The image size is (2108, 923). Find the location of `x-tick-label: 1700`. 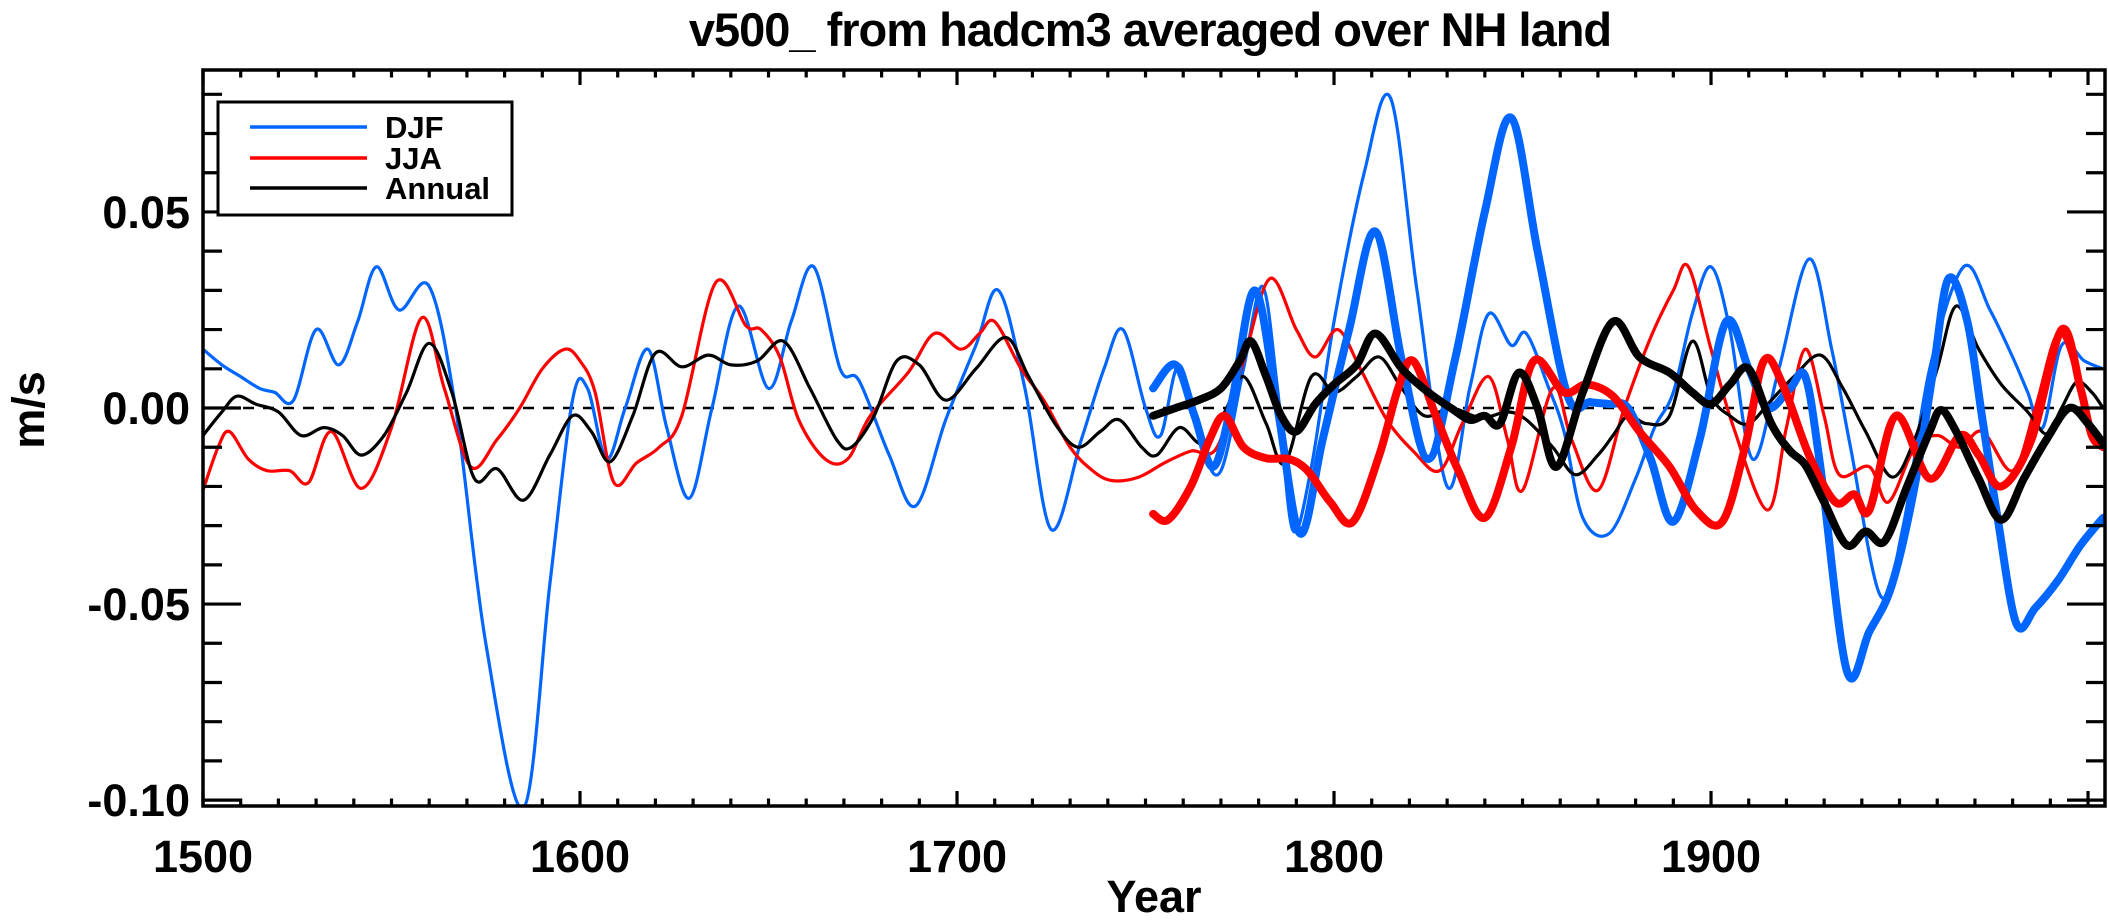

x-tick-label: 1700 is located at coordinates (957, 856).